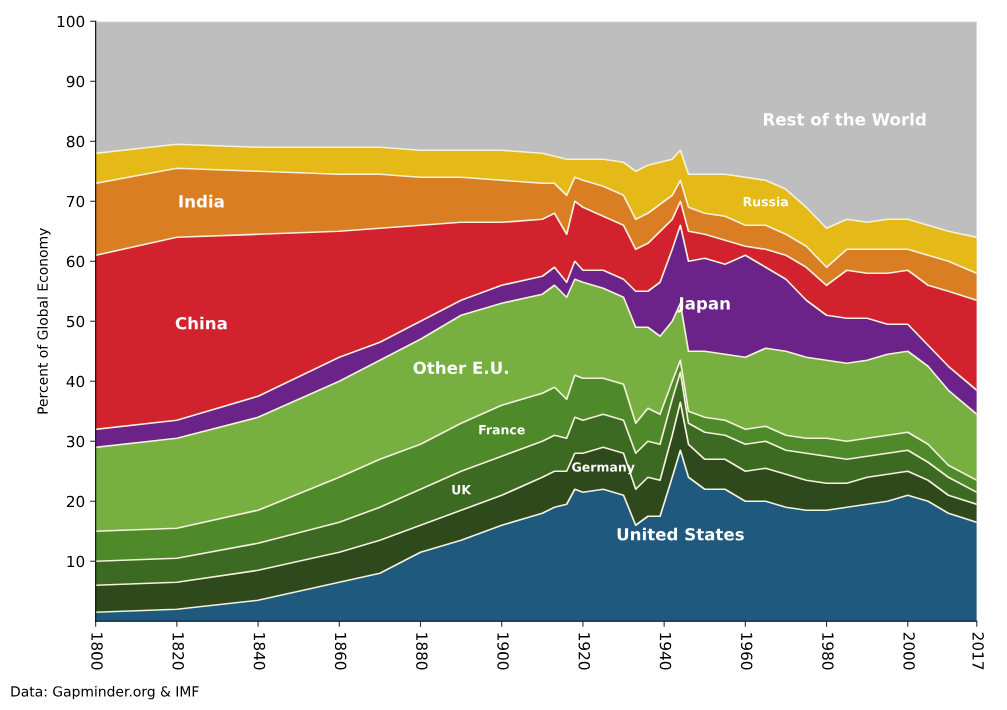 The width and height of the screenshot is (1007, 710). What do you see at coordinates (503, 651) in the screenshot?
I see `x-tick-label: 1900` at bounding box center [503, 651].